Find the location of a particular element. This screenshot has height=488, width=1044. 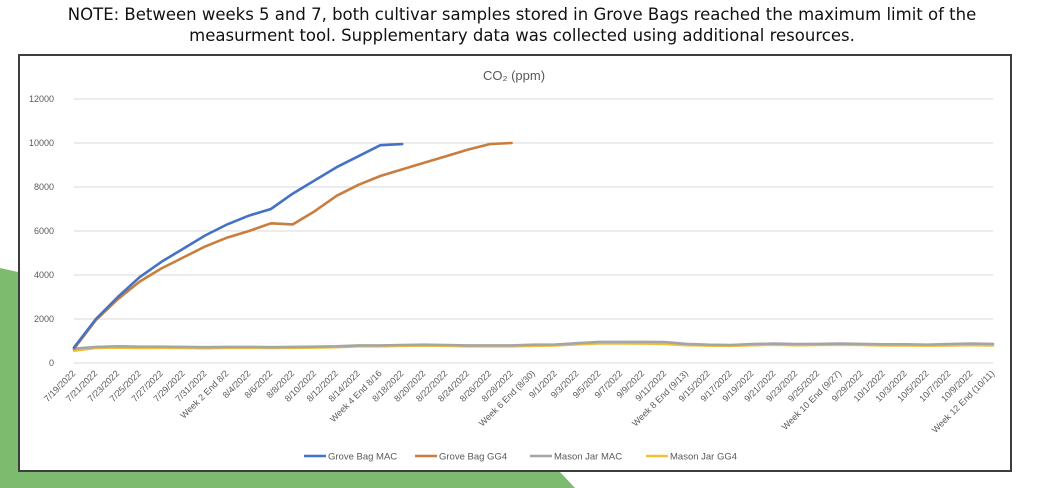

y-tick-label: 8000 is located at coordinates (44, 187).